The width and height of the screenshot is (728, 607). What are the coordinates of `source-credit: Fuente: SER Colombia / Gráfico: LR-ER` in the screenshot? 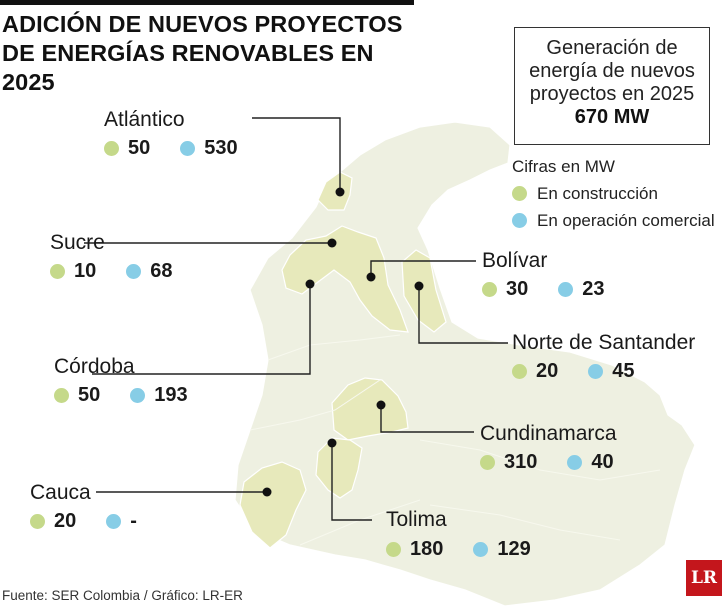 It's located at (122, 595).